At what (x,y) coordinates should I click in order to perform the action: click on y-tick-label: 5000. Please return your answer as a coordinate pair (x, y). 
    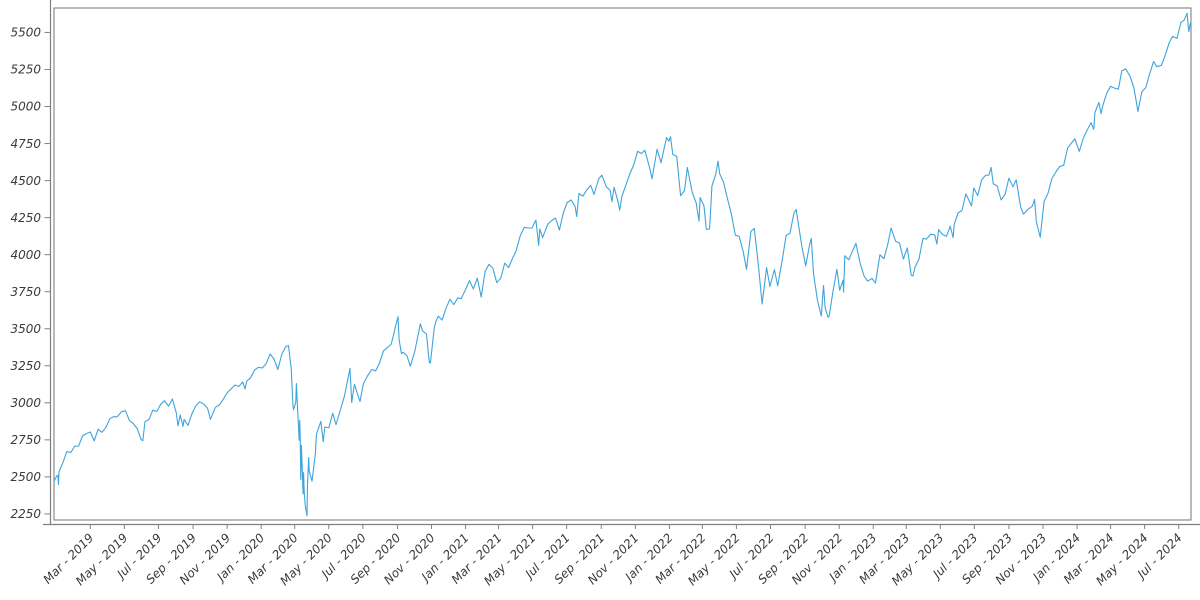
    Looking at the image, I should click on (25, 107).